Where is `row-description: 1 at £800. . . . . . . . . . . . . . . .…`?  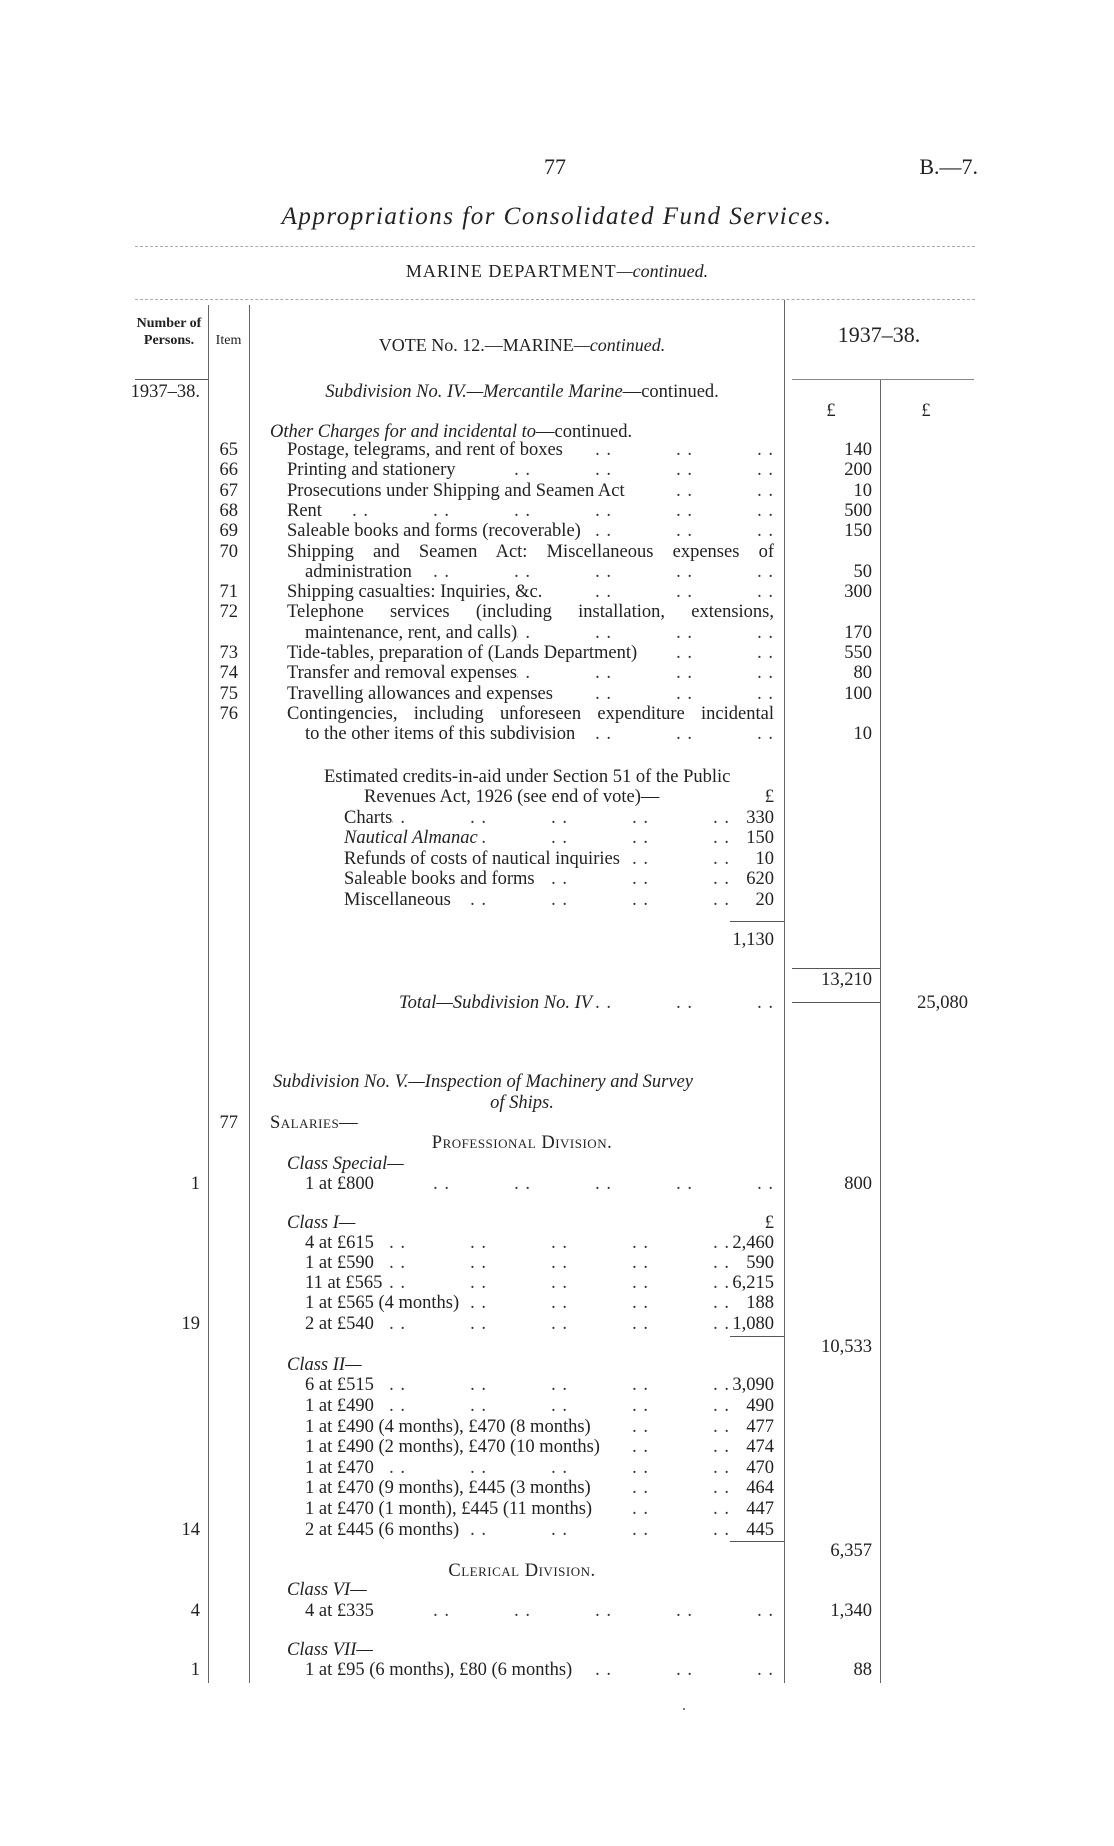
row-description: 1 at £800. . . . . . . . . . . . . . . .… is located at coordinates (539, 1184).